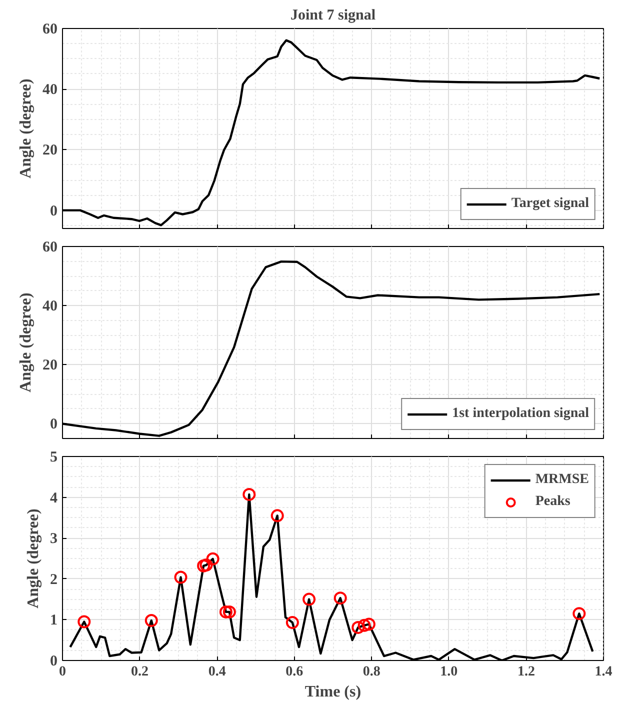 The height and width of the screenshot is (712, 629). What do you see at coordinates (217, 672) in the screenshot?
I see `x-tick-label: 0.4` at bounding box center [217, 672].